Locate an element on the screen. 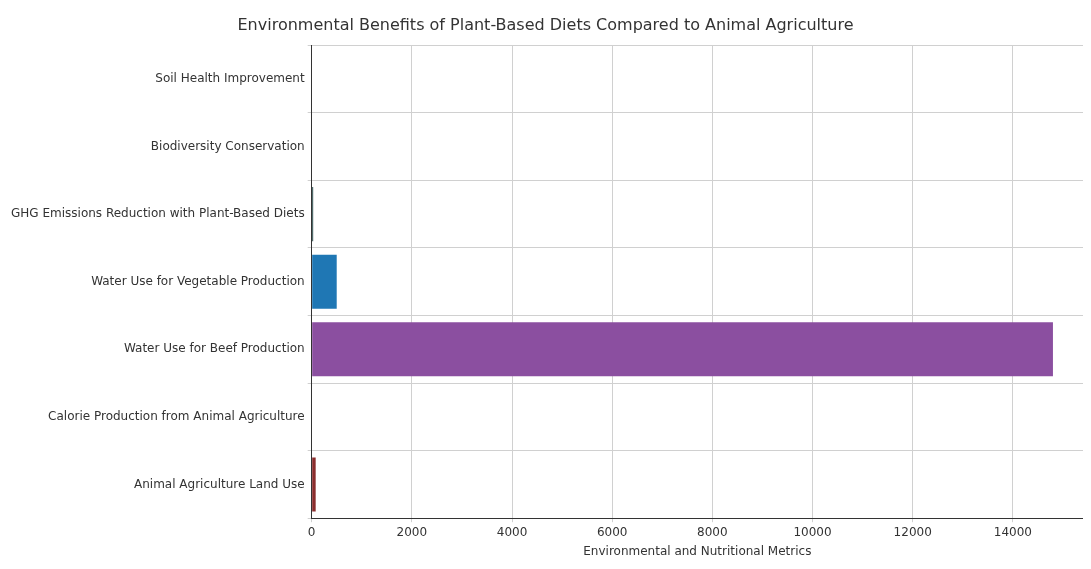  x-tick-label: 8000 is located at coordinates (712, 531).